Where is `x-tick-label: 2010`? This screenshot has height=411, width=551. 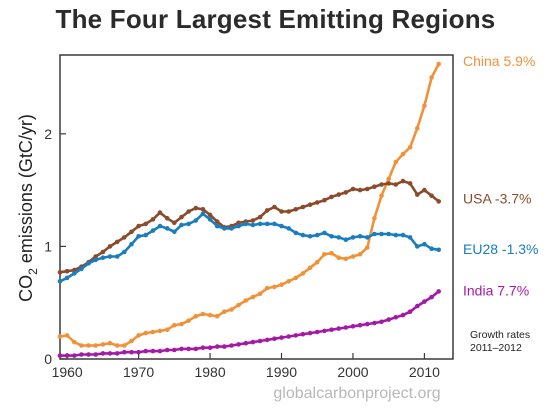 x-tick-label: 2010 is located at coordinates (424, 372).